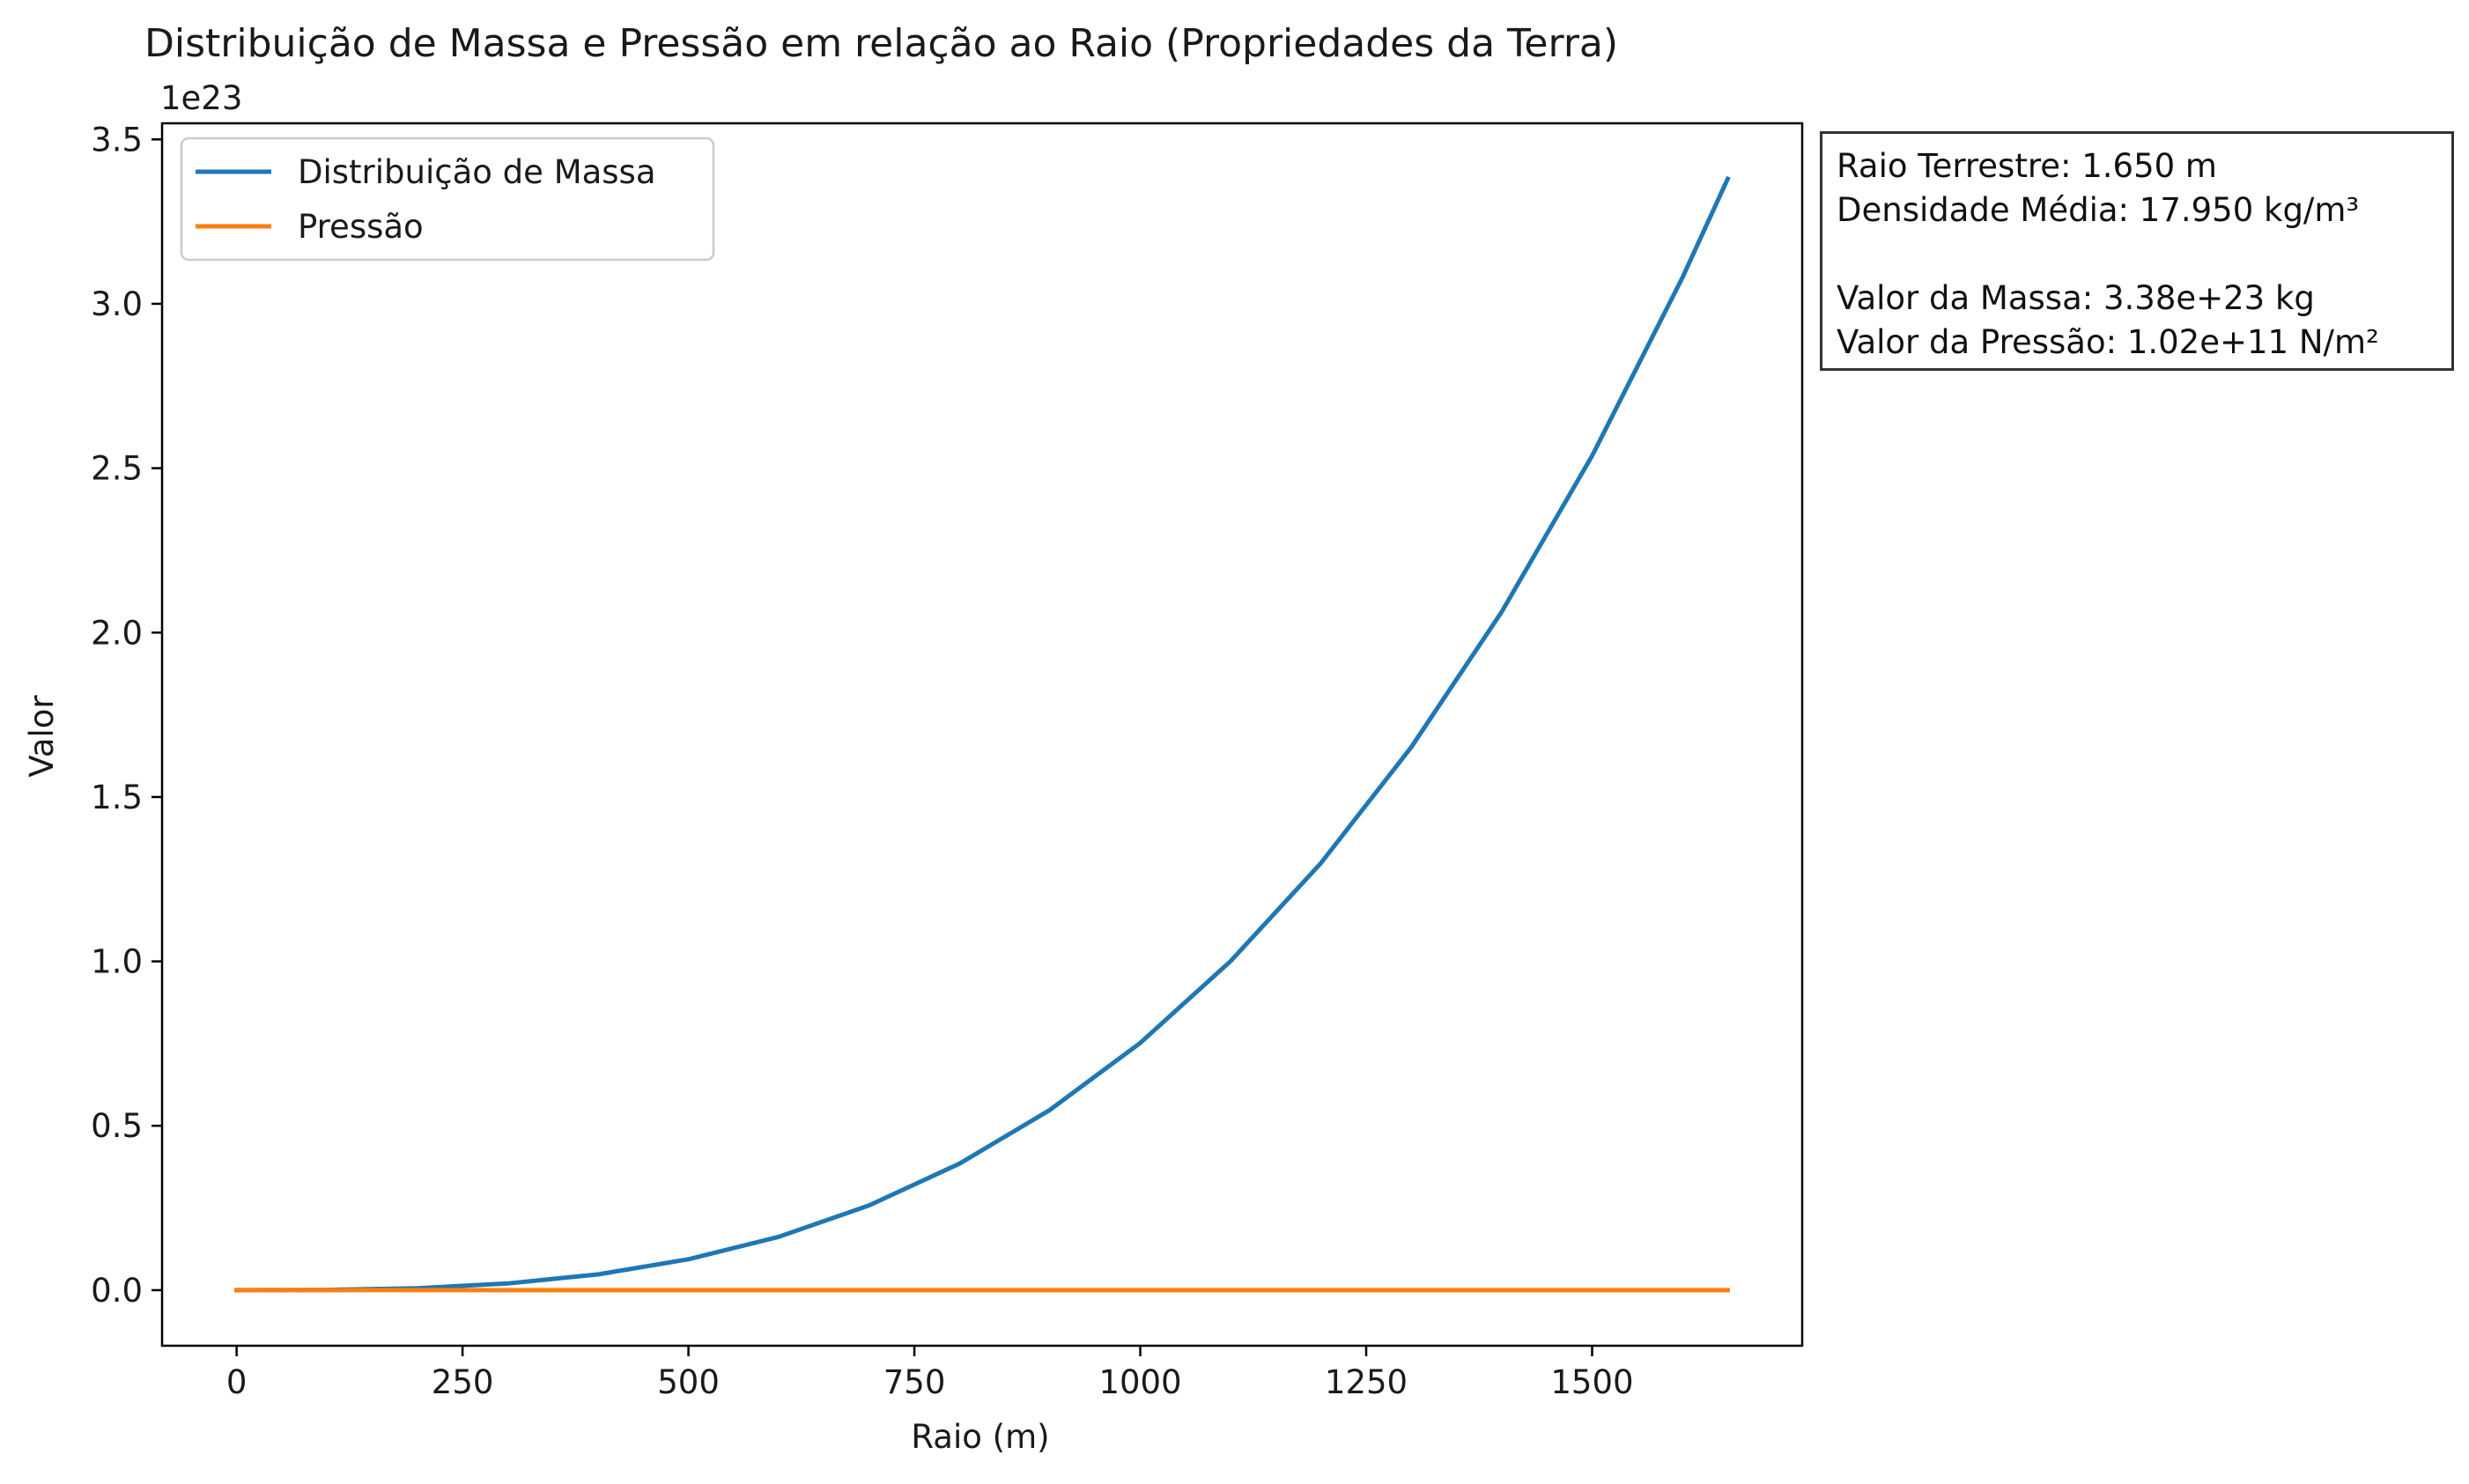 This screenshot has height=1484, width=2469. Describe the element at coordinates (201, 98) in the screenshot. I see `y-offset-label: 1e23` at that location.